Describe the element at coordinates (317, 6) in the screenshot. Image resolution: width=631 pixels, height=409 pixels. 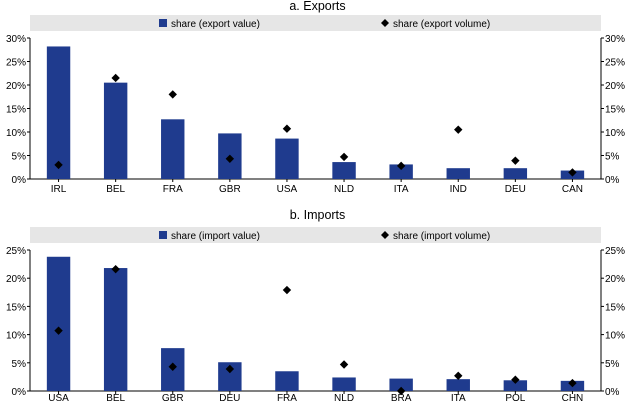
I see `chart-title: a. Exports` at that location.